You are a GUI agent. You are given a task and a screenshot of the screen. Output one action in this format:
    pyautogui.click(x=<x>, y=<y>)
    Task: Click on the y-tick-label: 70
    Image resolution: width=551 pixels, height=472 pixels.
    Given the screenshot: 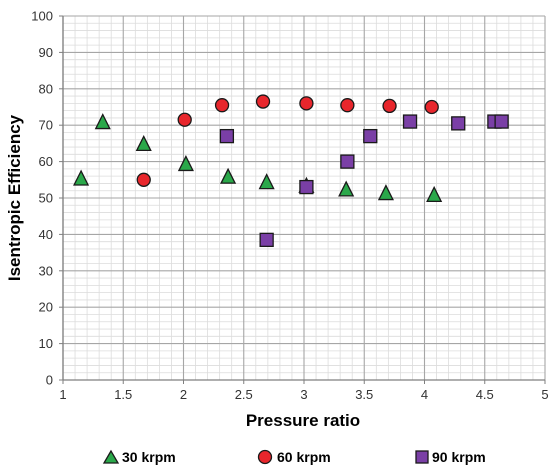 What is the action you would take?
    pyautogui.click(x=46, y=125)
    